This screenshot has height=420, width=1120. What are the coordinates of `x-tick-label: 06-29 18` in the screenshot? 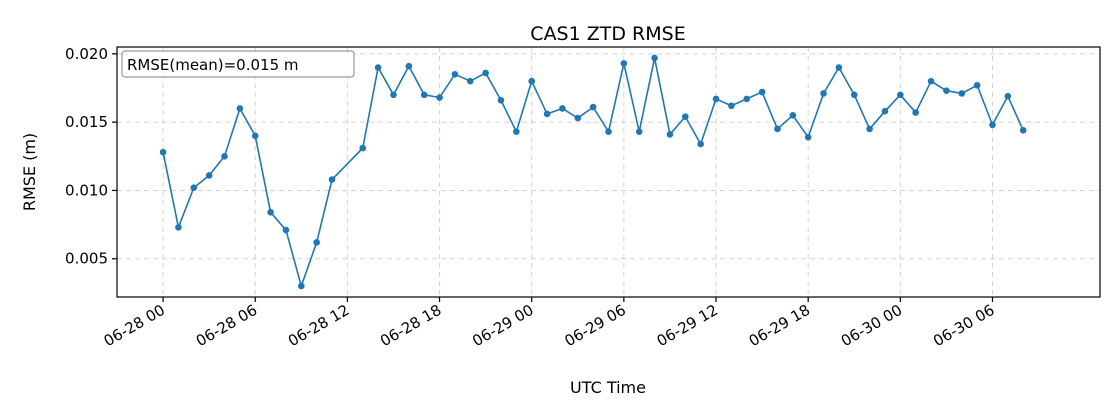 It's located at (779, 325).